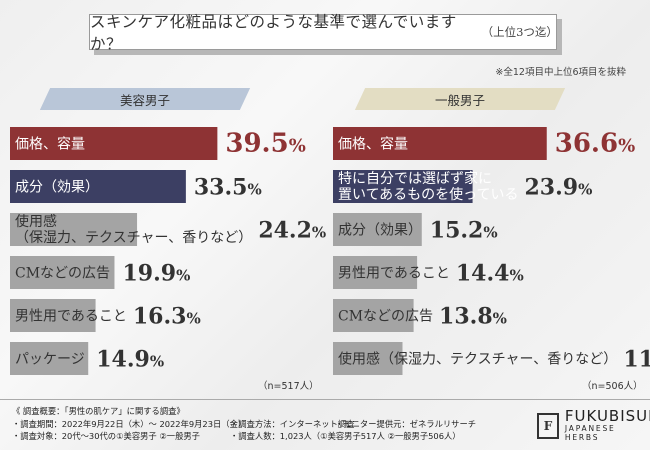  Describe the element at coordinates (167, 317) in the screenshot. I see `left-value-label-4: 16.3%` at that location.